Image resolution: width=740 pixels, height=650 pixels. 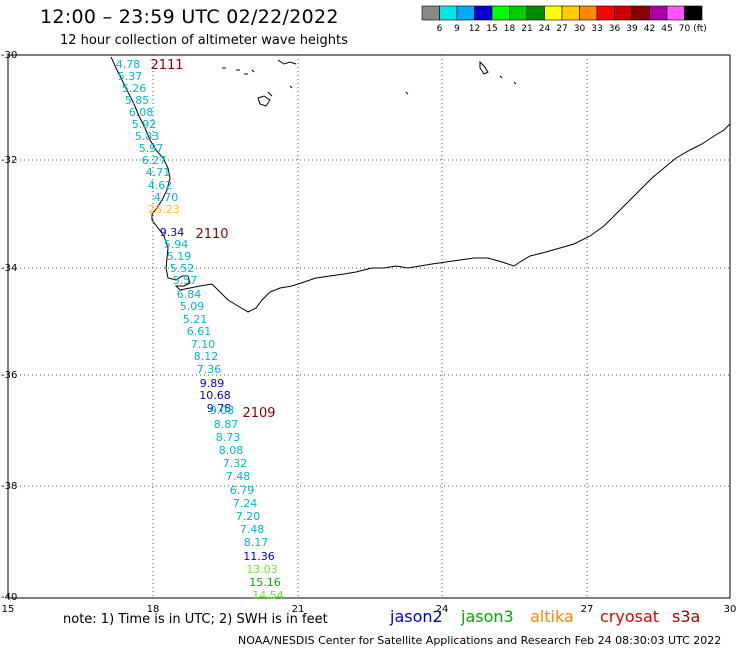 I want to click on latitude-tick: -34, so click(x=9, y=268).